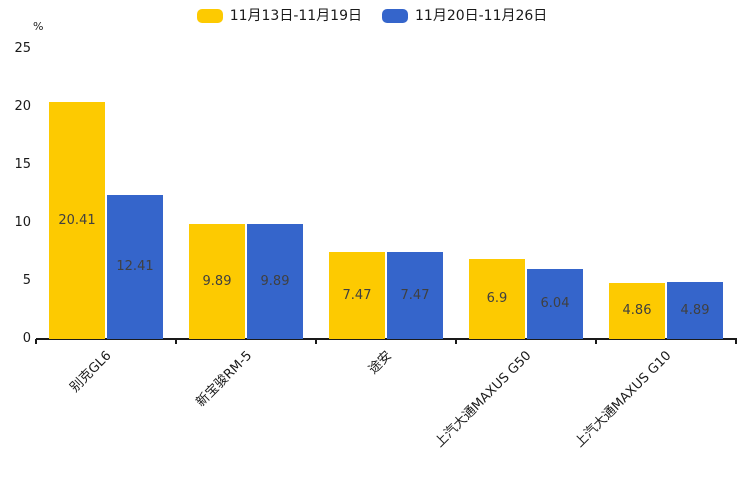 This screenshot has height=496, width=744. I want to click on bar-value-label: 12.41, so click(135, 267).